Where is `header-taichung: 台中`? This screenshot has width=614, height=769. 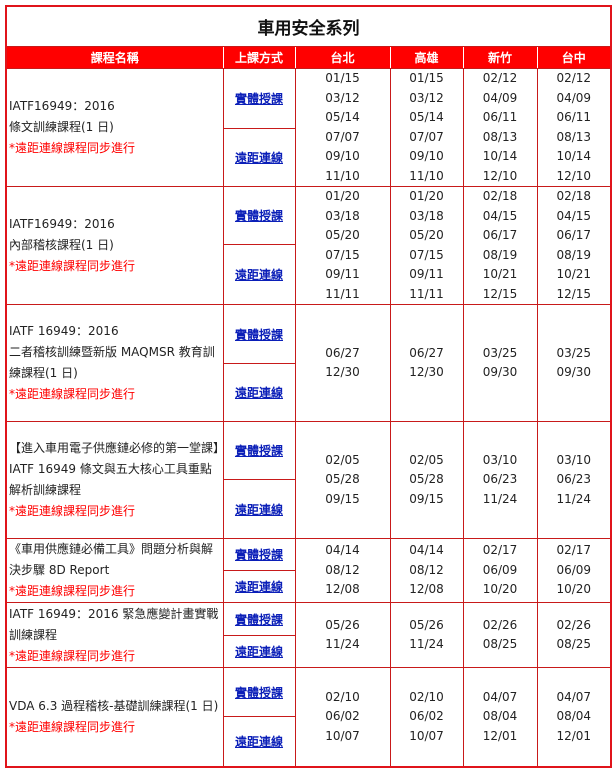
header-taichung: 台中 is located at coordinates (574, 57).